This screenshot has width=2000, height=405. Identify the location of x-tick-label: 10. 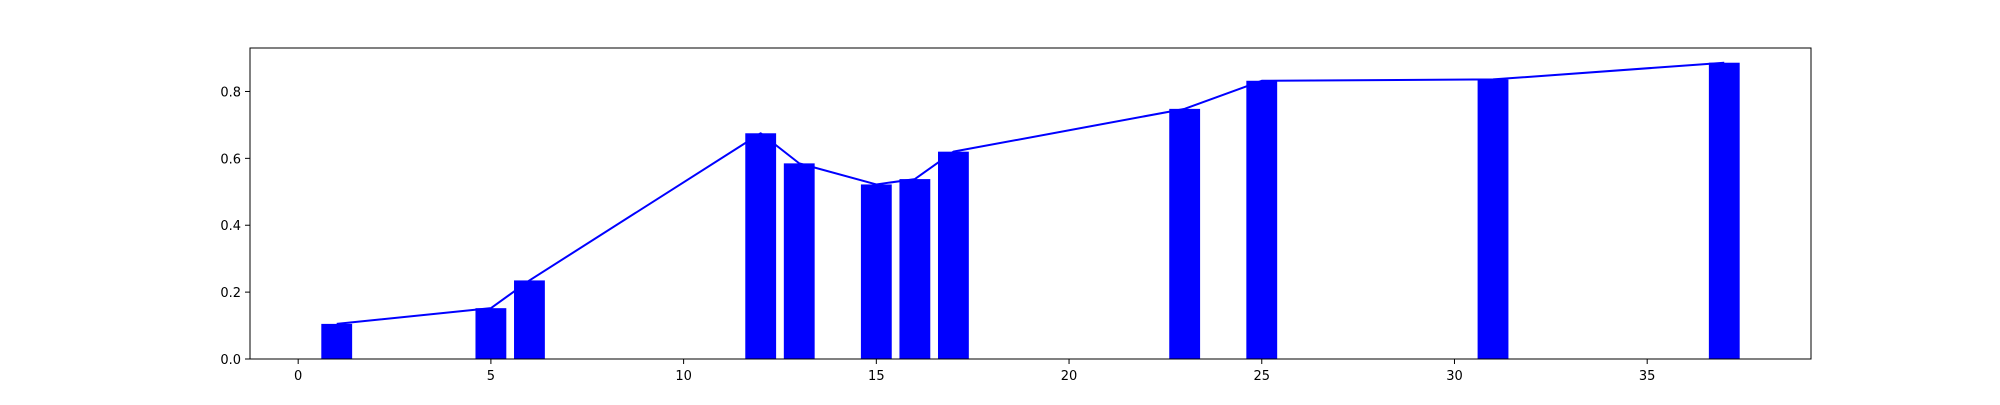
(683, 376).